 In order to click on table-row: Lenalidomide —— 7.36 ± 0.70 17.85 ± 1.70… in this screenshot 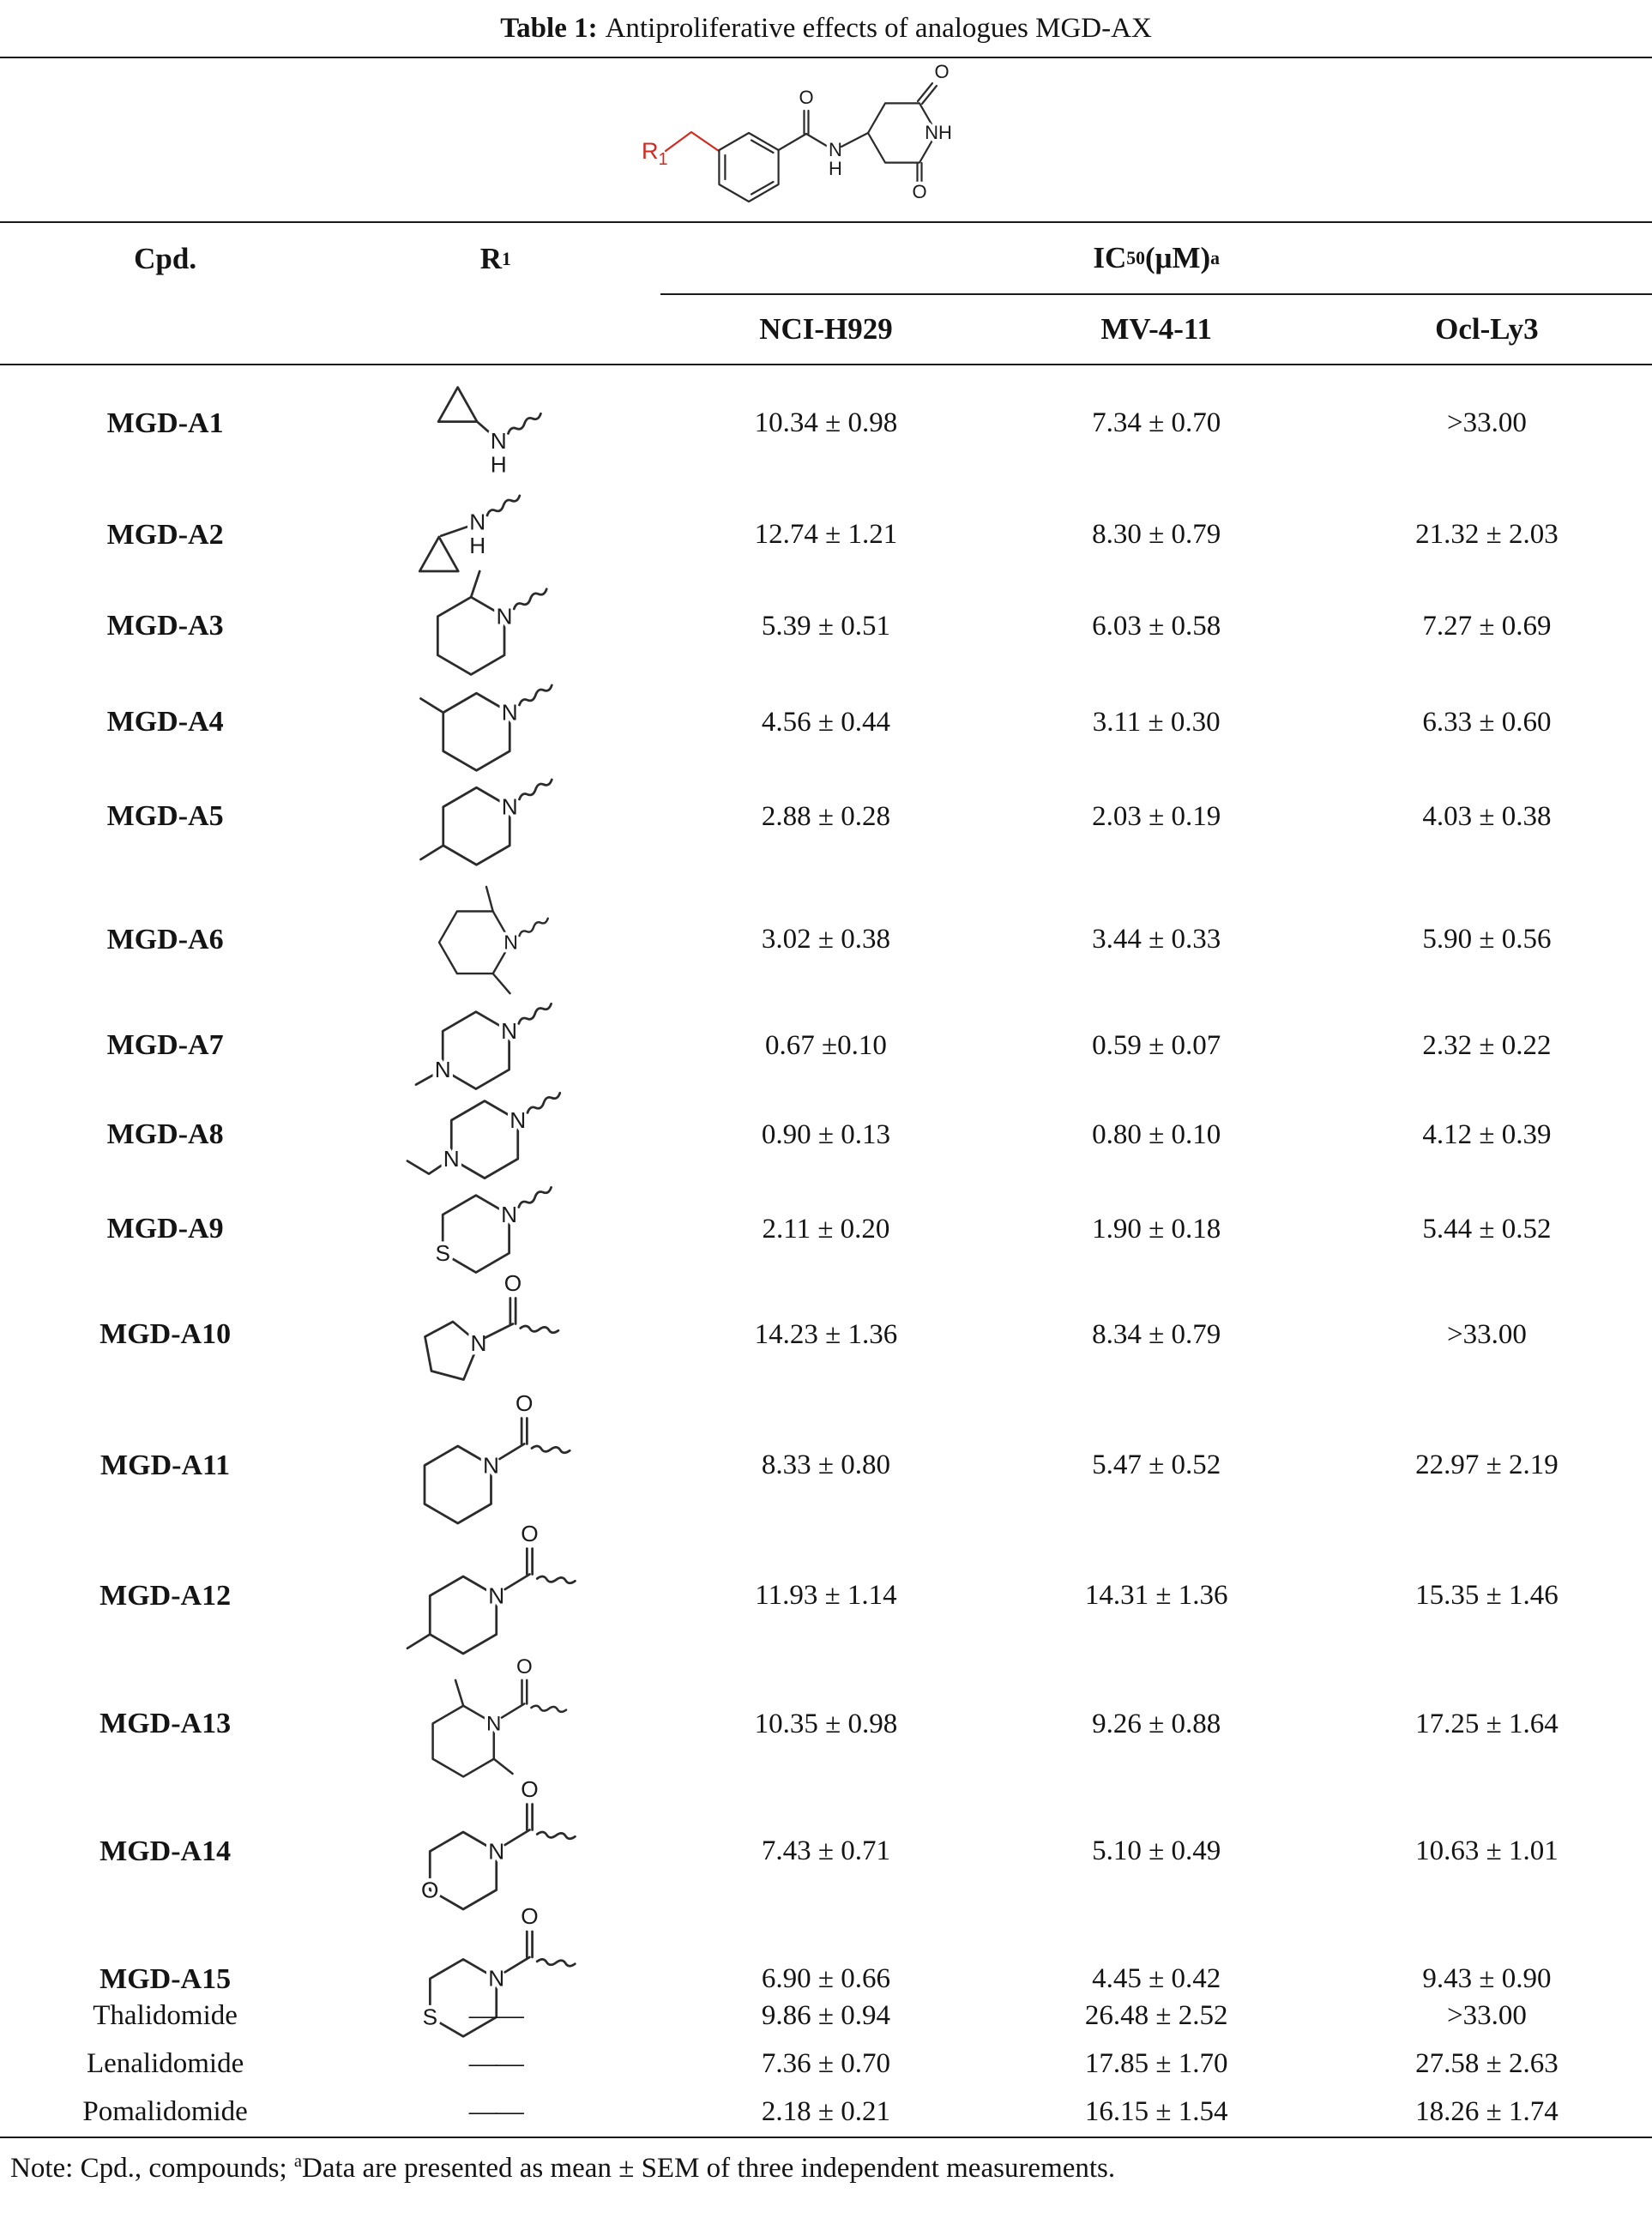, I will do `click(826, 2063)`.